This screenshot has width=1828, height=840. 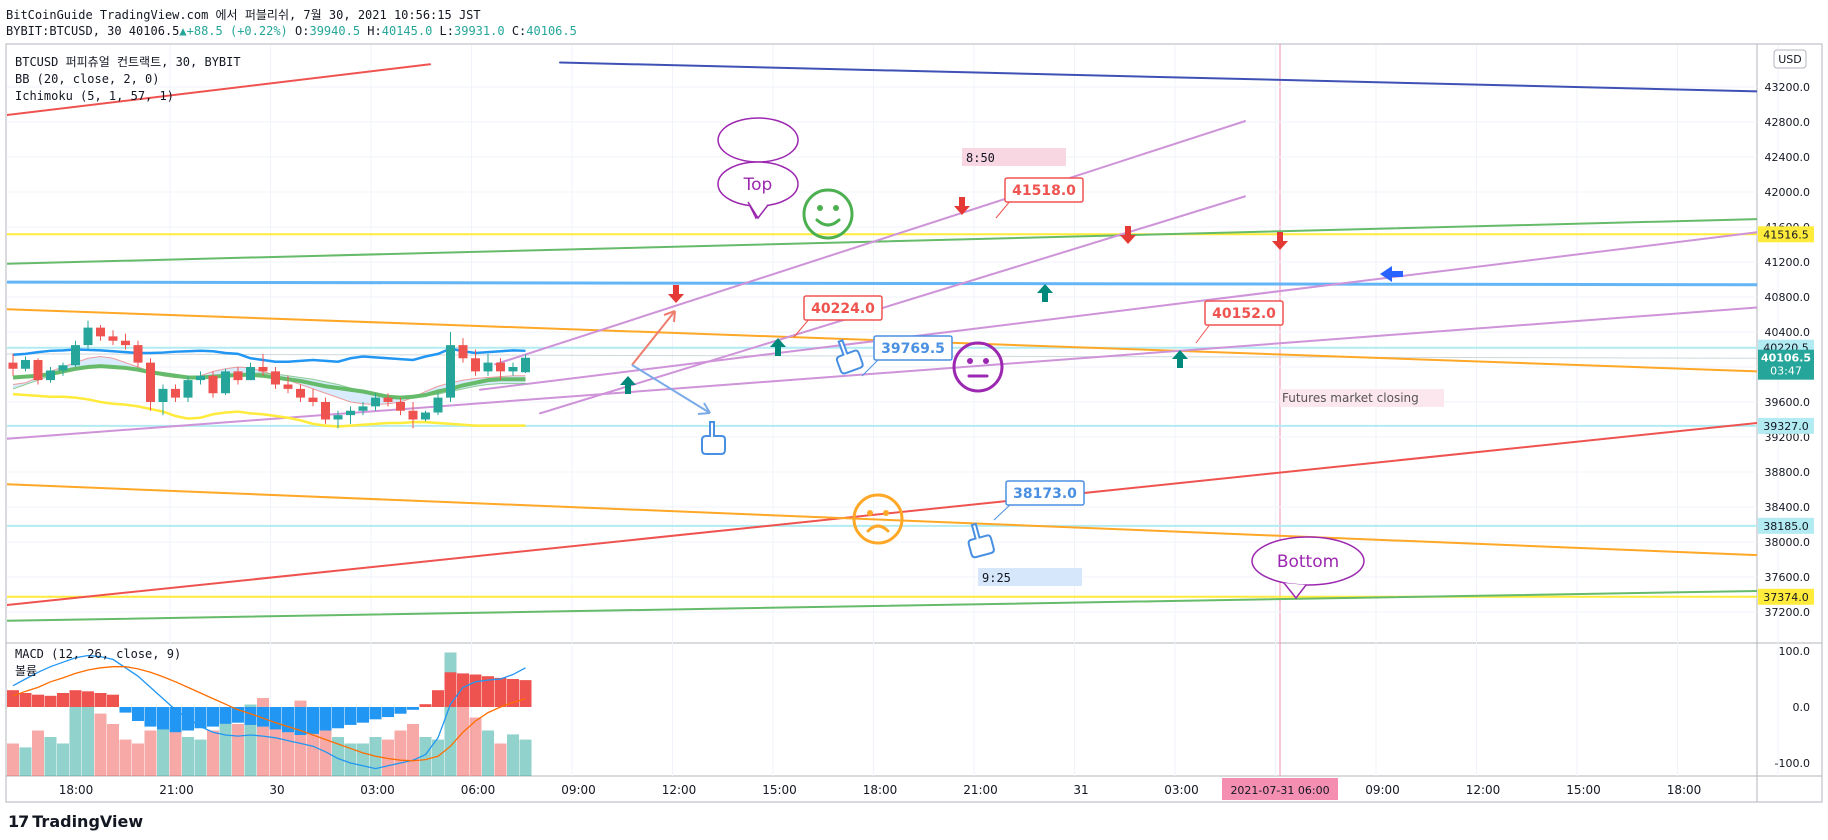 I want to click on bubble-bottom-text: Bottom, so click(x=1308, y=562).